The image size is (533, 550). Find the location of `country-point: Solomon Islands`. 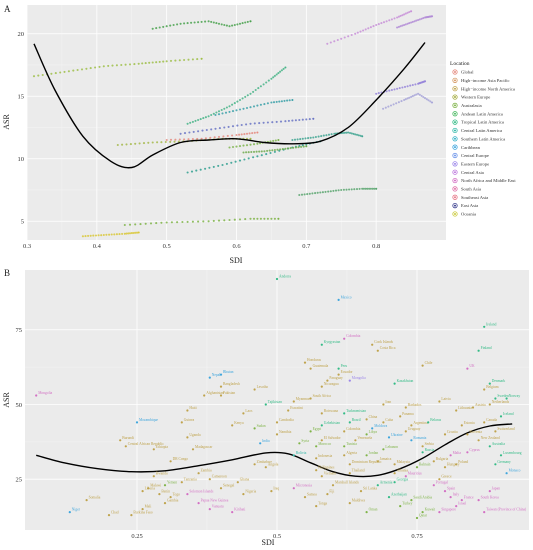

country-point: Solomon Islands is located at coordinates (200, 493).